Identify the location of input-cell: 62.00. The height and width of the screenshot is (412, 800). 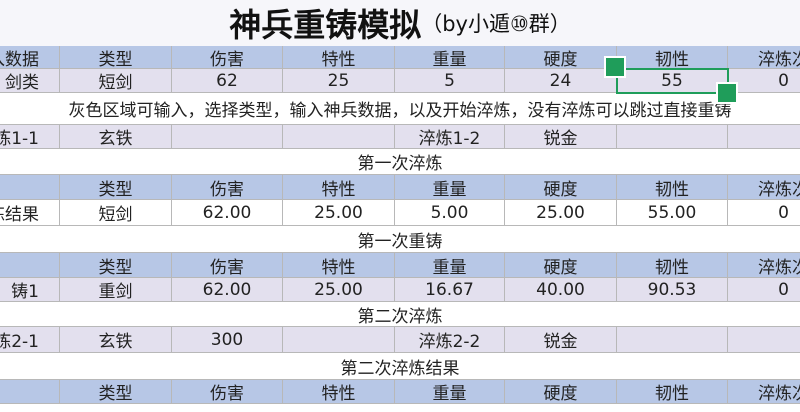
(227, 290).